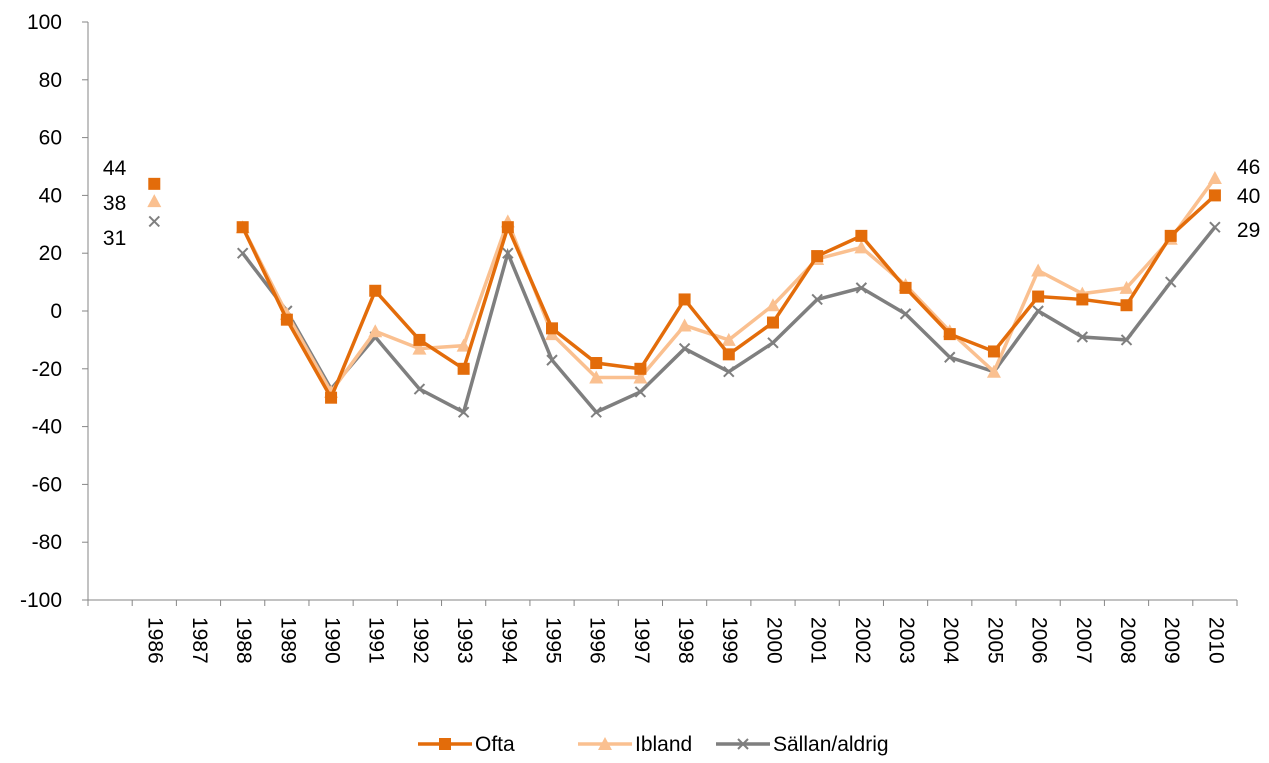 Image resolution: width=1269 pixels, height=763 pixels. Describe the element at coordinates (114, 203) in the screenshot. I see `data-label: 38` at that location.